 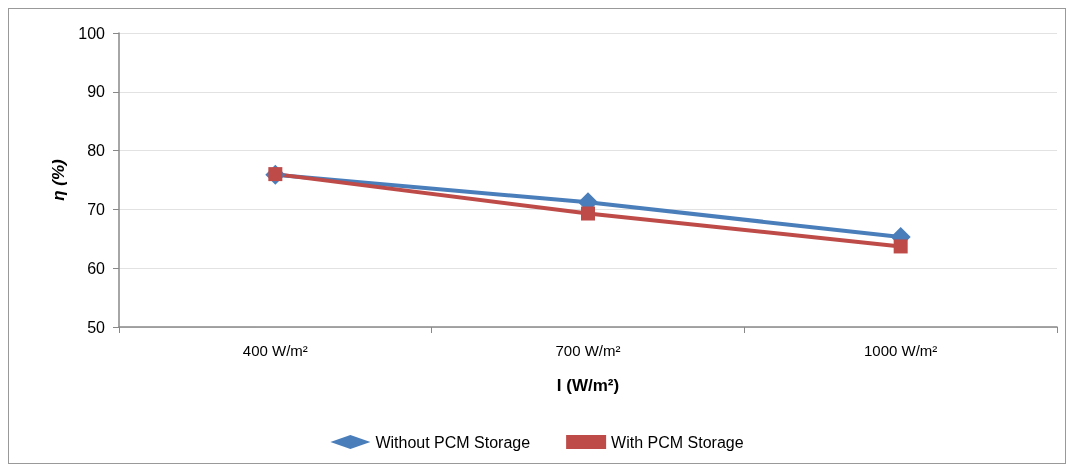 What do you see at coordinates (96, 209) in the screenshot?
I see `y-tick-label: 70` at bounding box center [96, 209].